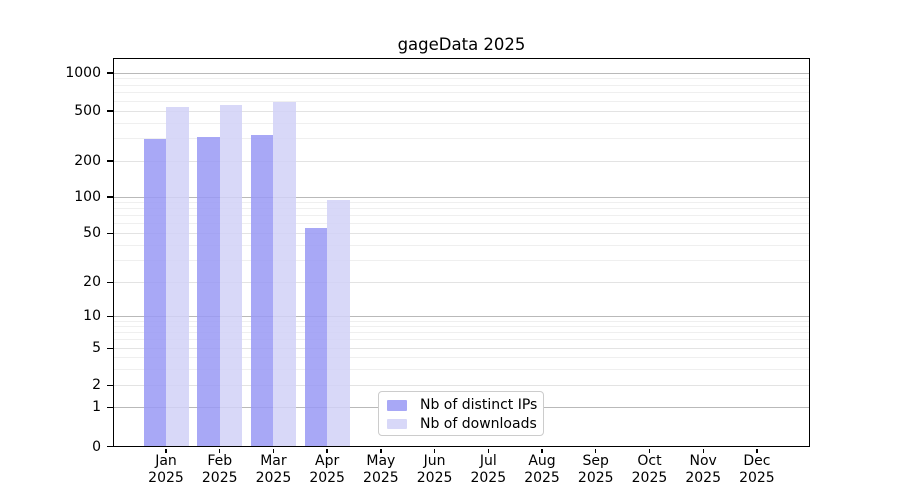 The height and width of the screenshot is (500, 900). I want to click on x-tick-nov, so click(703, 450).